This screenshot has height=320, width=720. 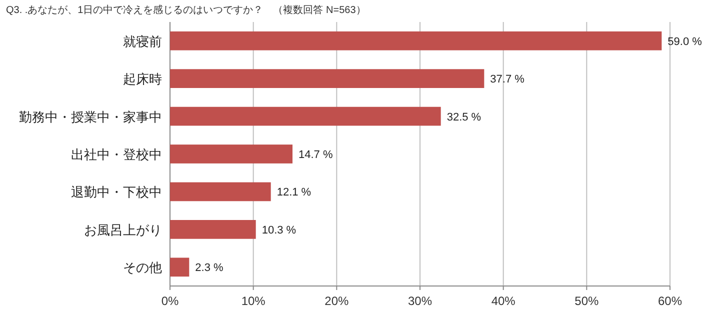 I want to click on y-tick-label: お風呂上がり, so click(x=123, y=230).